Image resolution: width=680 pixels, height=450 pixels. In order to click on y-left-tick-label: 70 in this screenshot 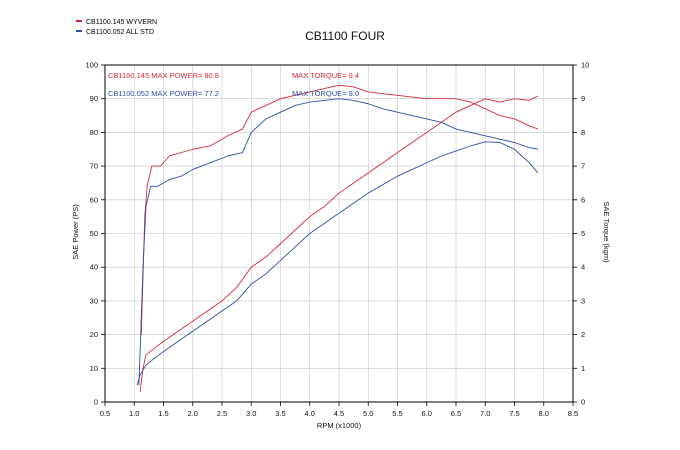, I will do `click(94, 166)`.